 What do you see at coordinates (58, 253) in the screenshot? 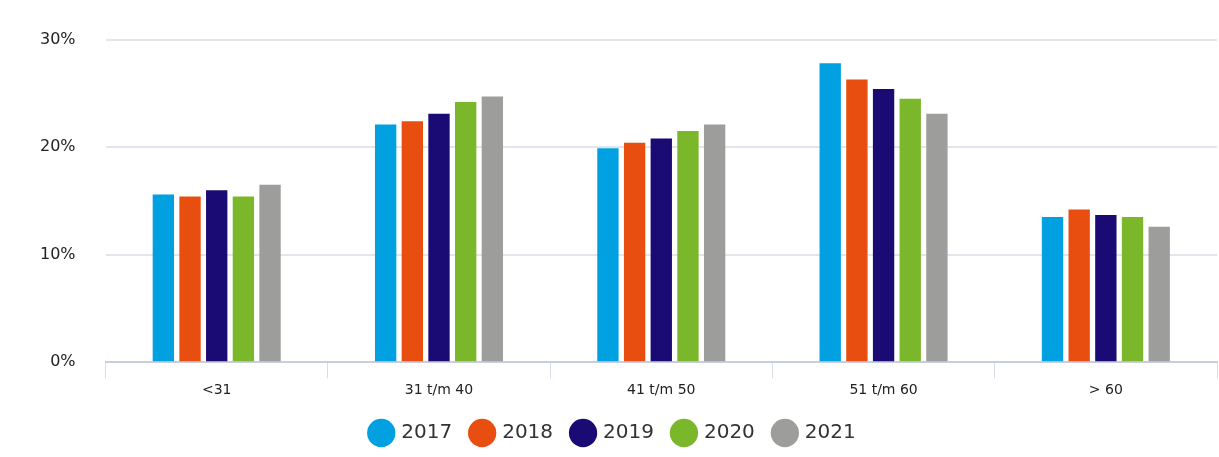
I see `y-tick-label: 10%` at bounding box center [58, 253].